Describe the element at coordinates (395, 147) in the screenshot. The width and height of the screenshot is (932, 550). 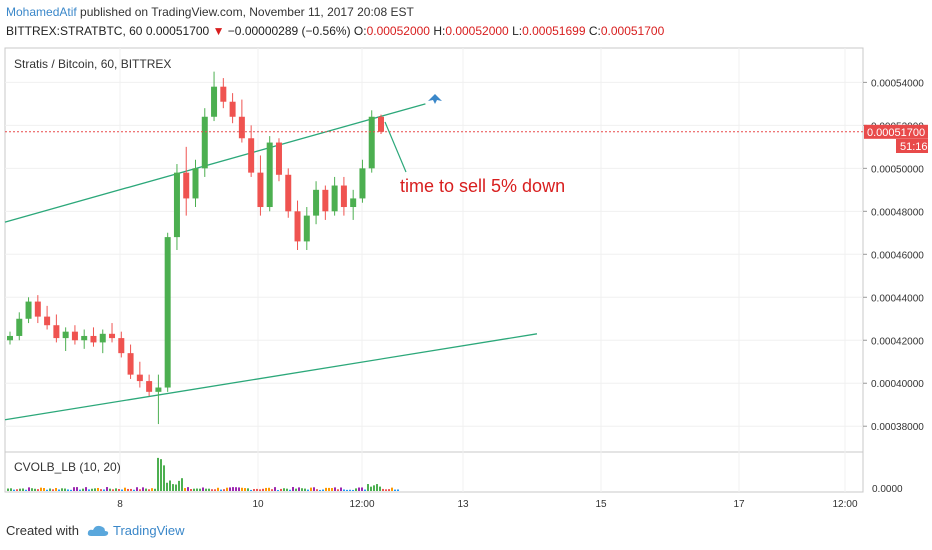
I see `callout-line` at that location.